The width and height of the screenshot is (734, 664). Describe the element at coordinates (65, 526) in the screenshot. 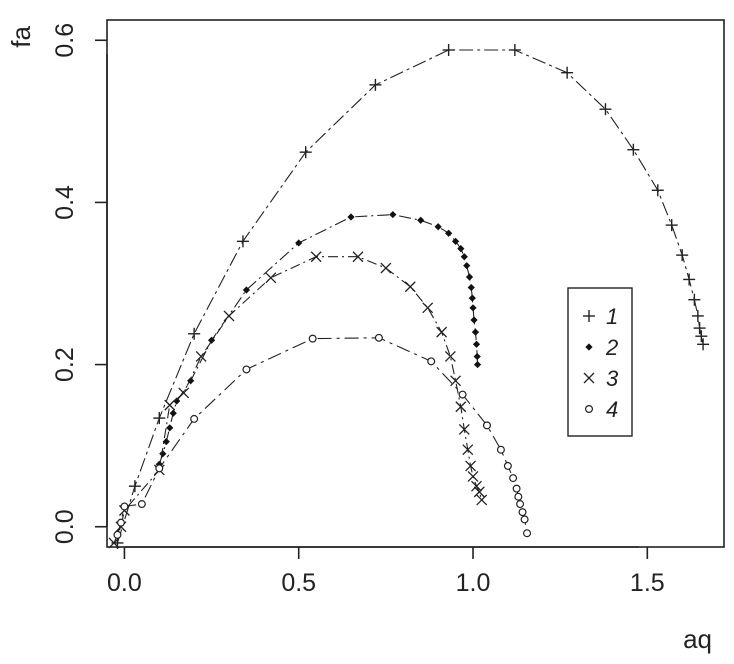

I see `y-tick-label: 0.0` at that location.